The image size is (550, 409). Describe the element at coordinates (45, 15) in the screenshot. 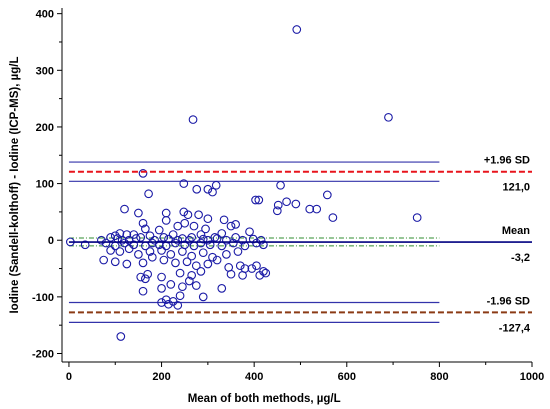

I see `y-tick-label: 400` at that location.